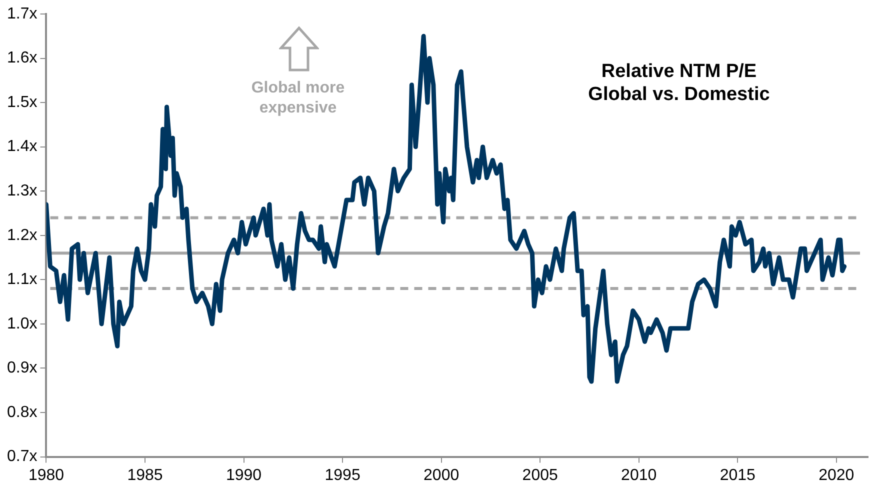 The image size is (878, 492). I want to click on y-tick-label: 1.0x, so click(22, 323).